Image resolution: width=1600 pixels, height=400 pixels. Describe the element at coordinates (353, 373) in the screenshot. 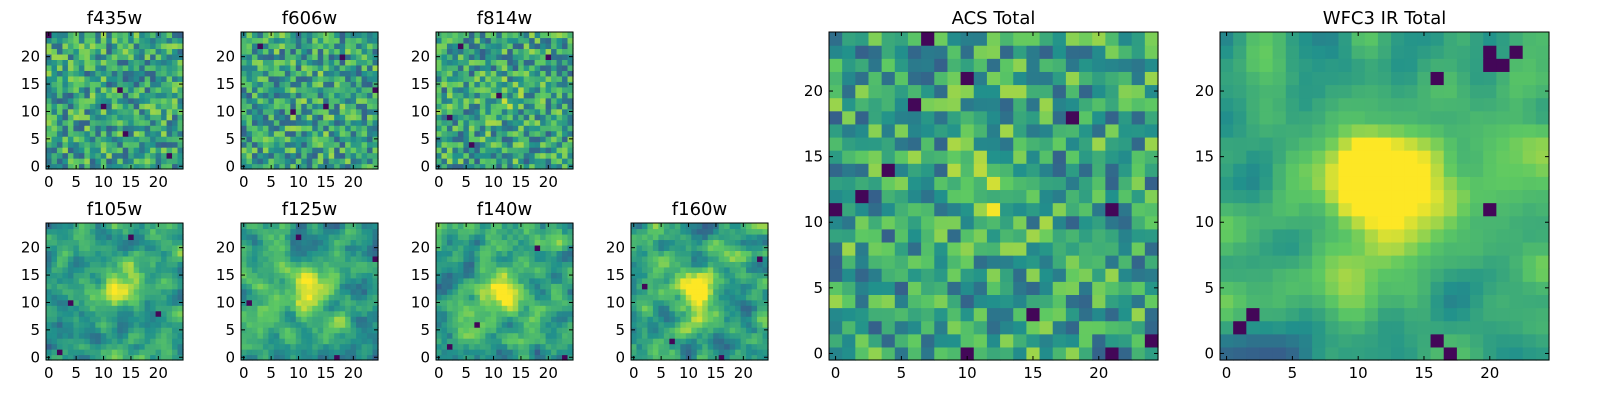

I see `x-tick-label: 20` at that location.